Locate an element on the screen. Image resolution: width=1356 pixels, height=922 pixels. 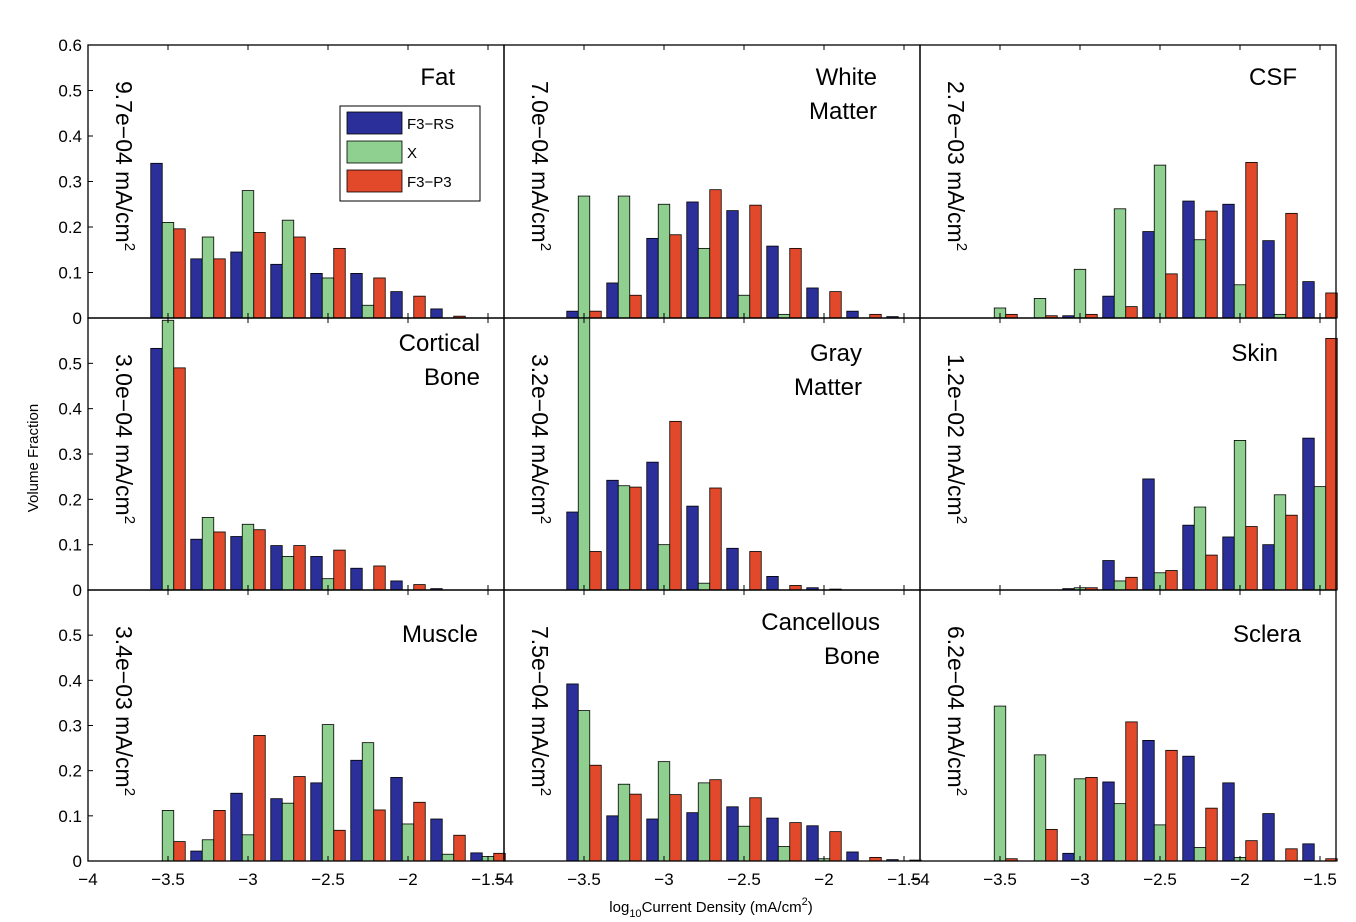
ytick-label-fat-4: 0.4 is located at coordinates (70, 136).